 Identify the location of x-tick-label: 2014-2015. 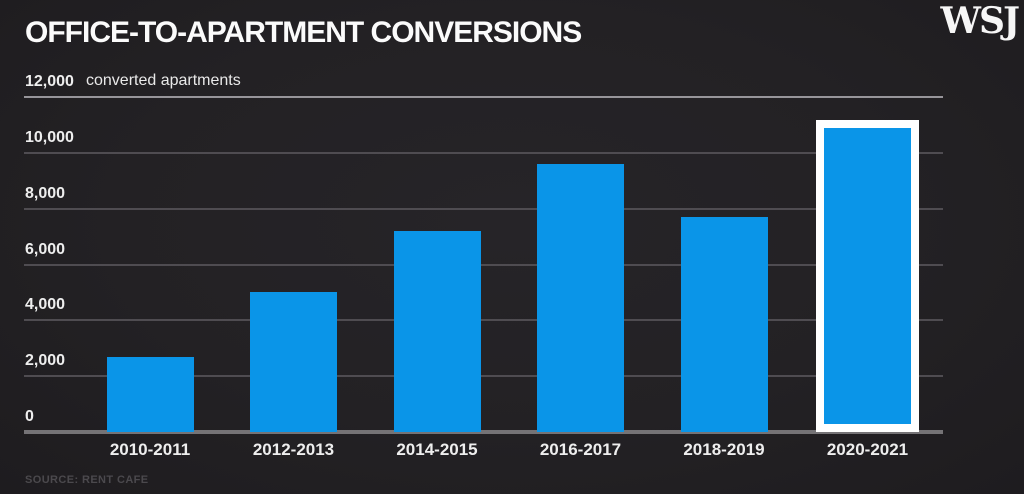
(437, 449).